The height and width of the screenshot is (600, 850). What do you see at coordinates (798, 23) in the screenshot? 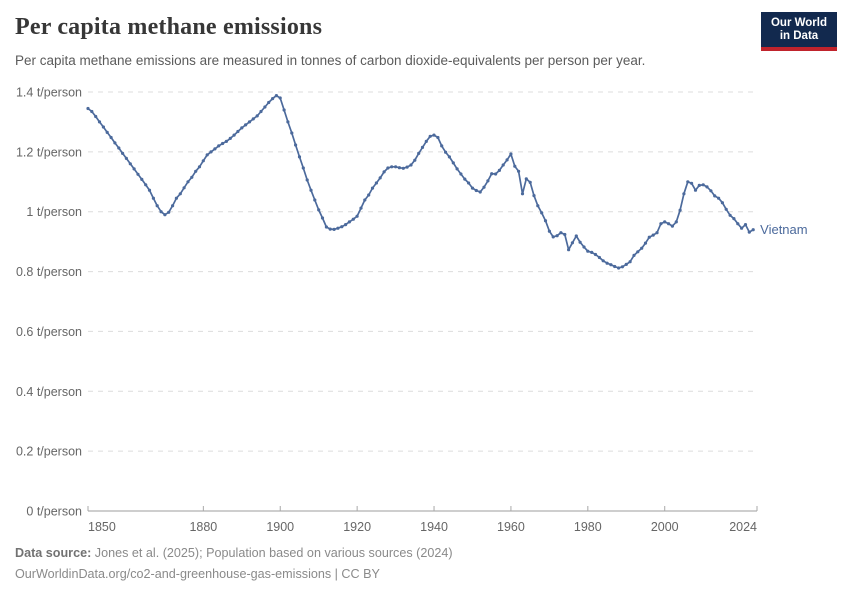
I see `owid-logo-line1: Our World` at bounding box center [798, 23].